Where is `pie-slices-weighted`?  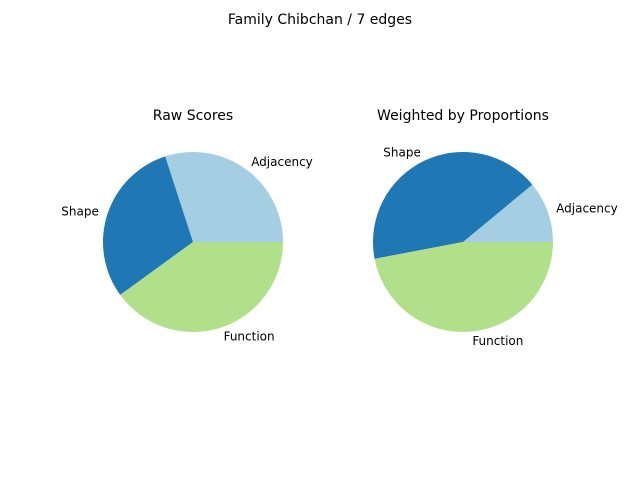 pie-slices-weighted is located at coordinates (462, 242).